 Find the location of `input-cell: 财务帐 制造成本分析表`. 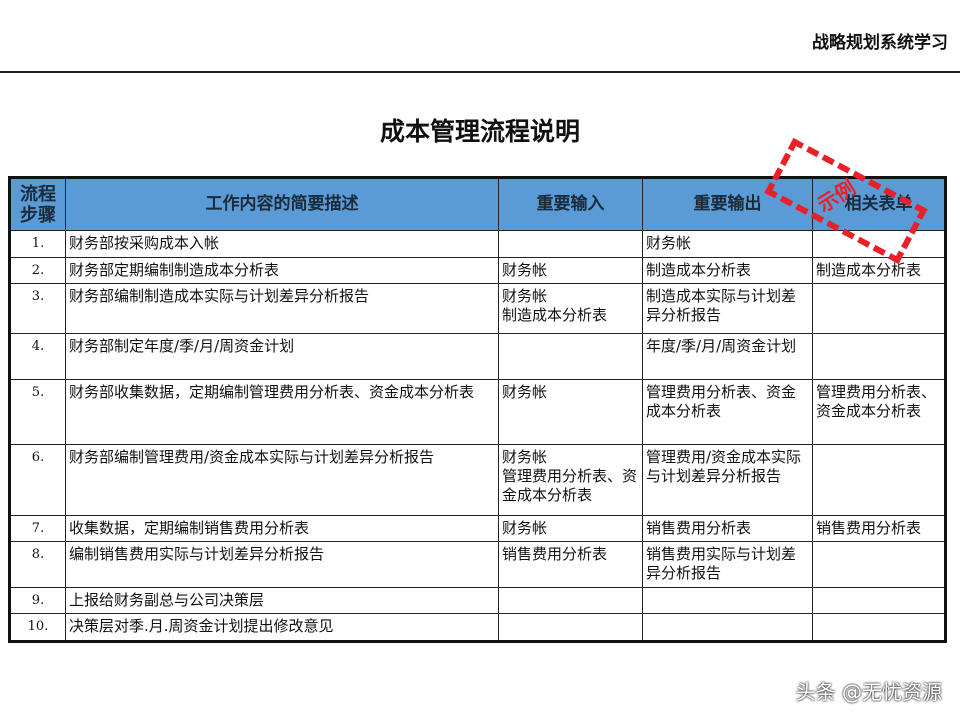

input-cell: 财务帐 制造成本分析表 is located at coordinates (570, 308).